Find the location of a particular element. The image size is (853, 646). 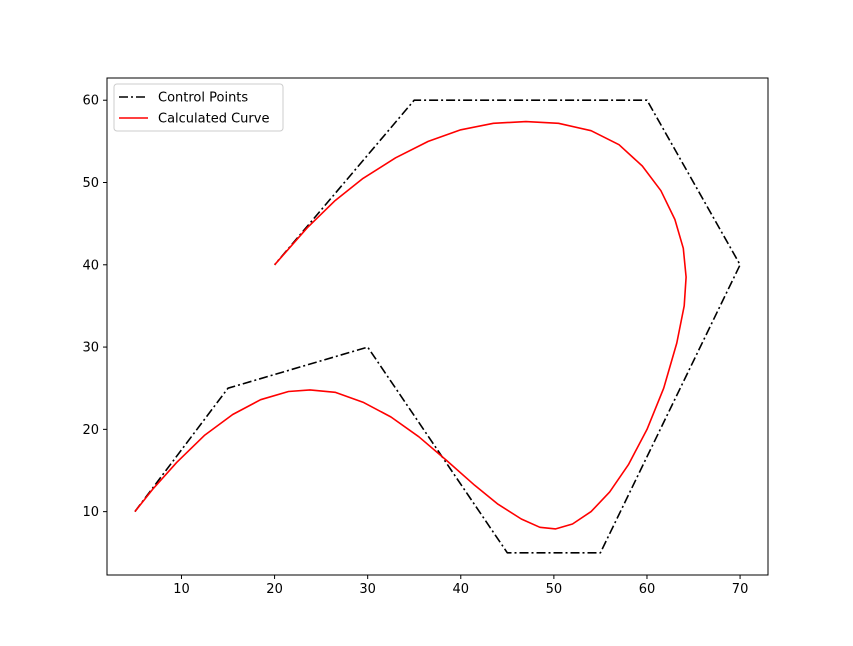

legend-box is located at coordinates (198, 107).